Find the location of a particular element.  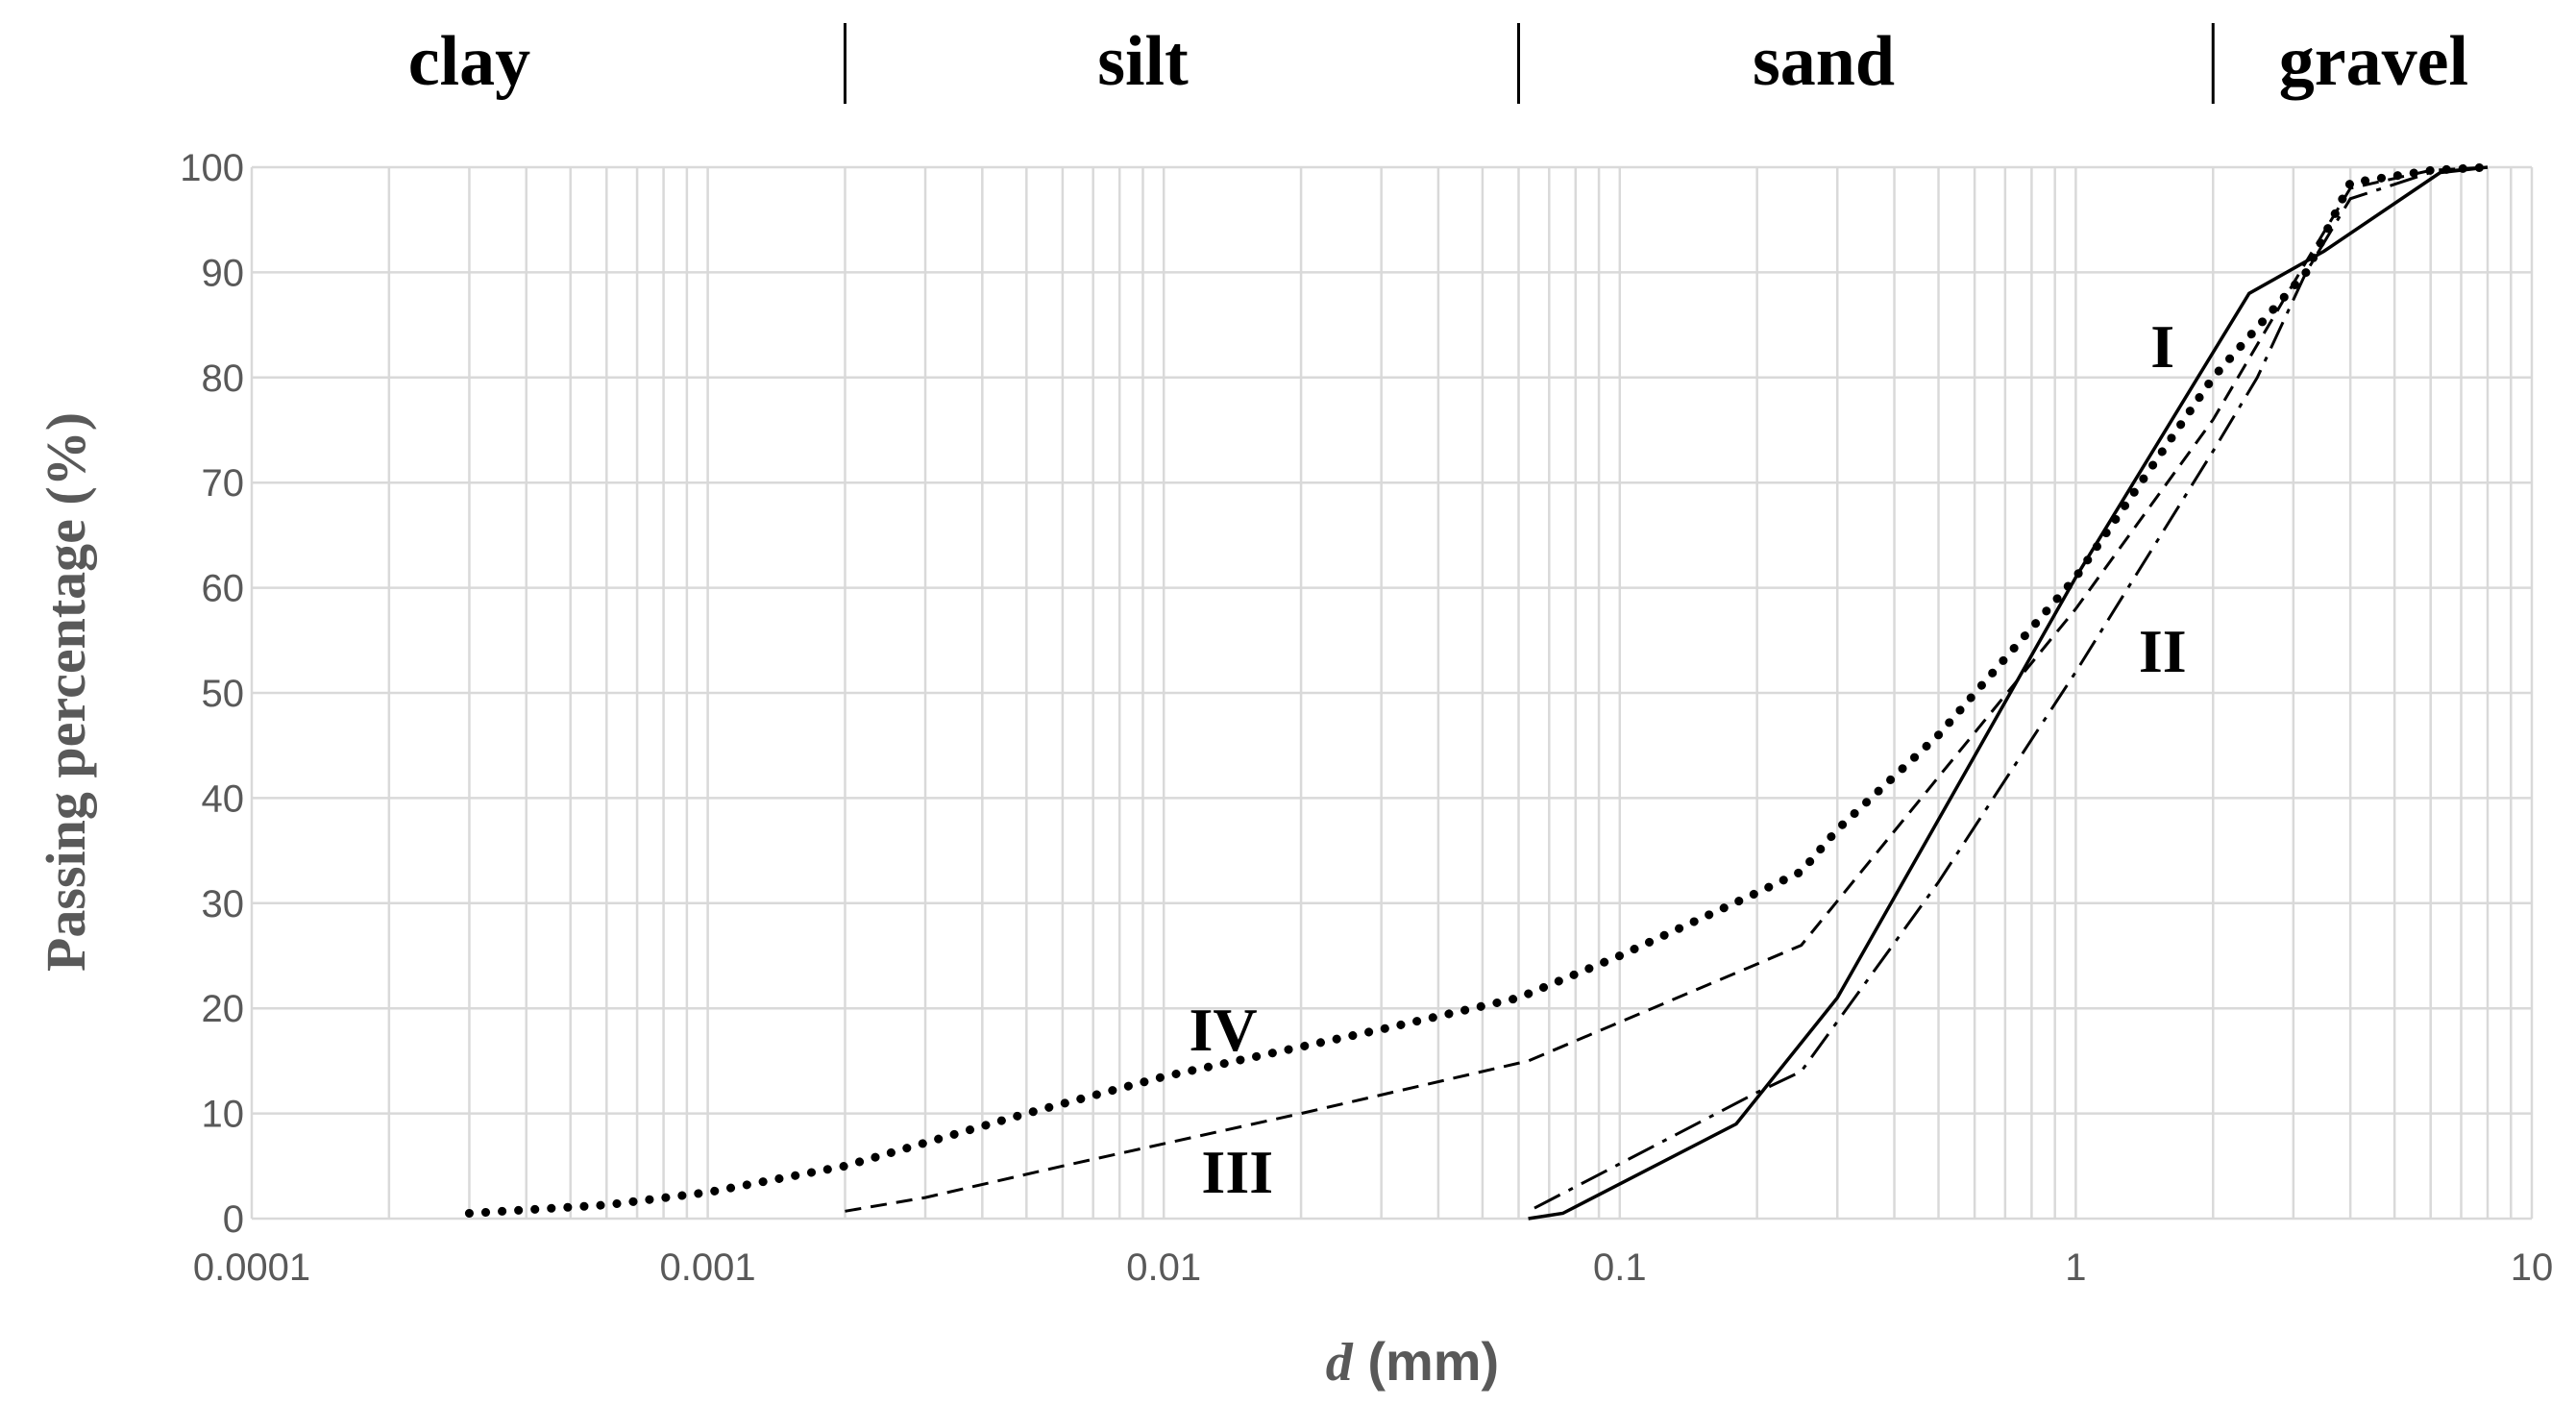

curve-label-i: I is located at coordinates (2162, 346).